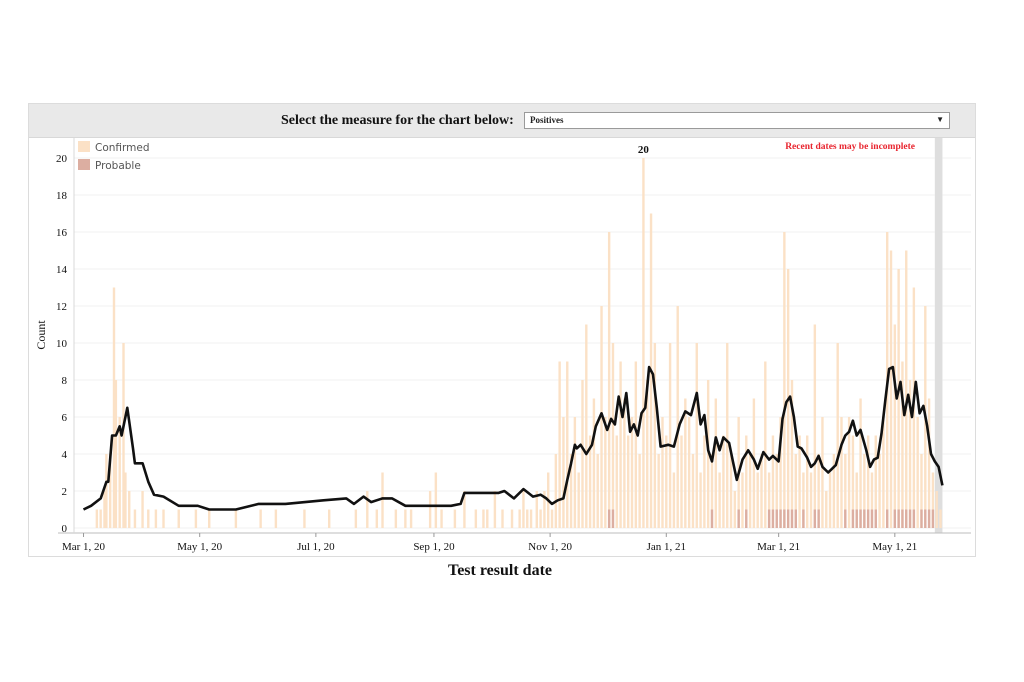 Image resolution: width=1024 pixels, height=682 pixels. I want to click on measure-select-value: Positives, so click(547, 120).